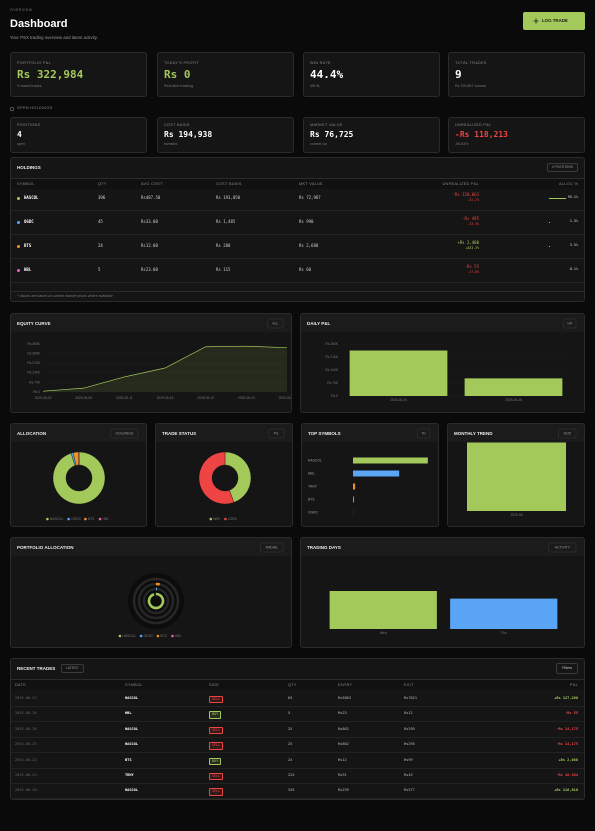  Describe the element at coordinates (342, 775) in the screenshot. I see `cell: Rs91` at that location.